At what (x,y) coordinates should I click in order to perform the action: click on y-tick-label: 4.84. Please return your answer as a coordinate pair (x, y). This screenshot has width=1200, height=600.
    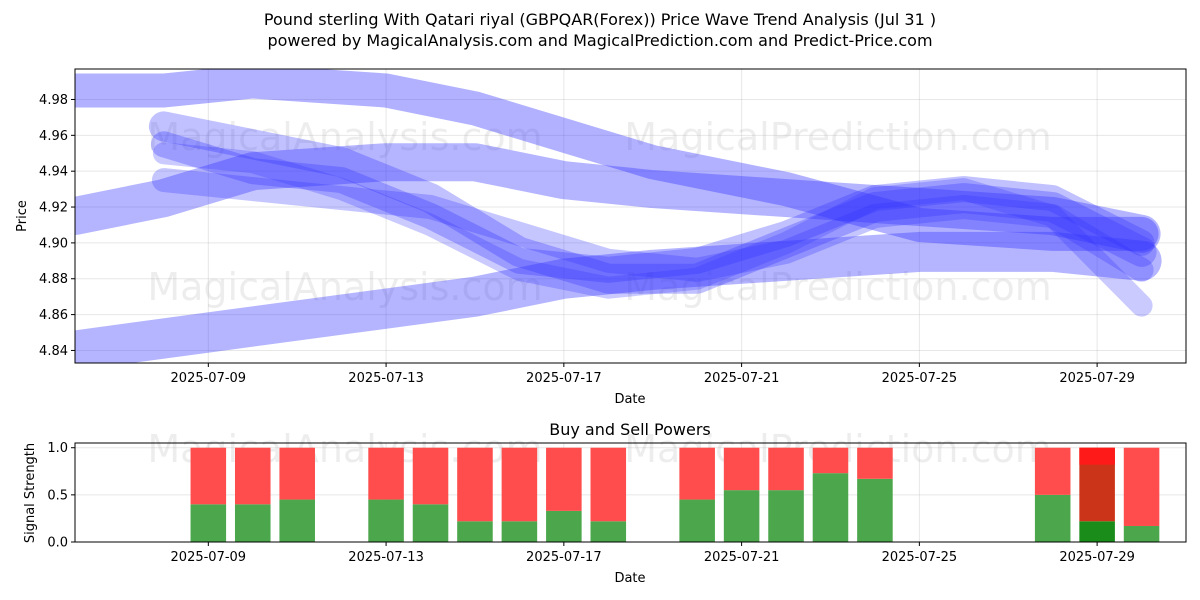
    Looking at the image, I should click on (53, 351).